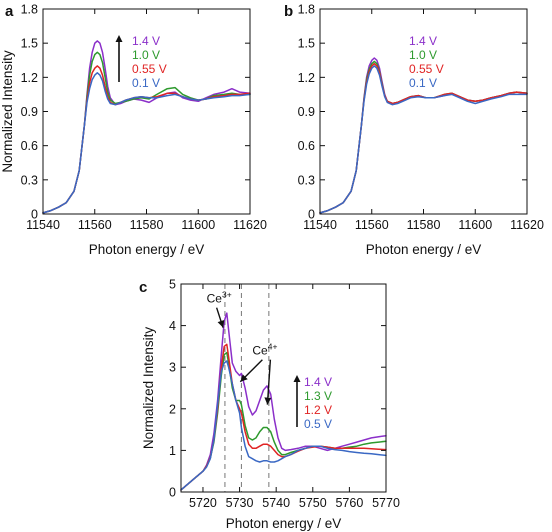  Describe the element at coordinates (172, 326) in the screenshot. I see `y-tick-label: 4` at that location.